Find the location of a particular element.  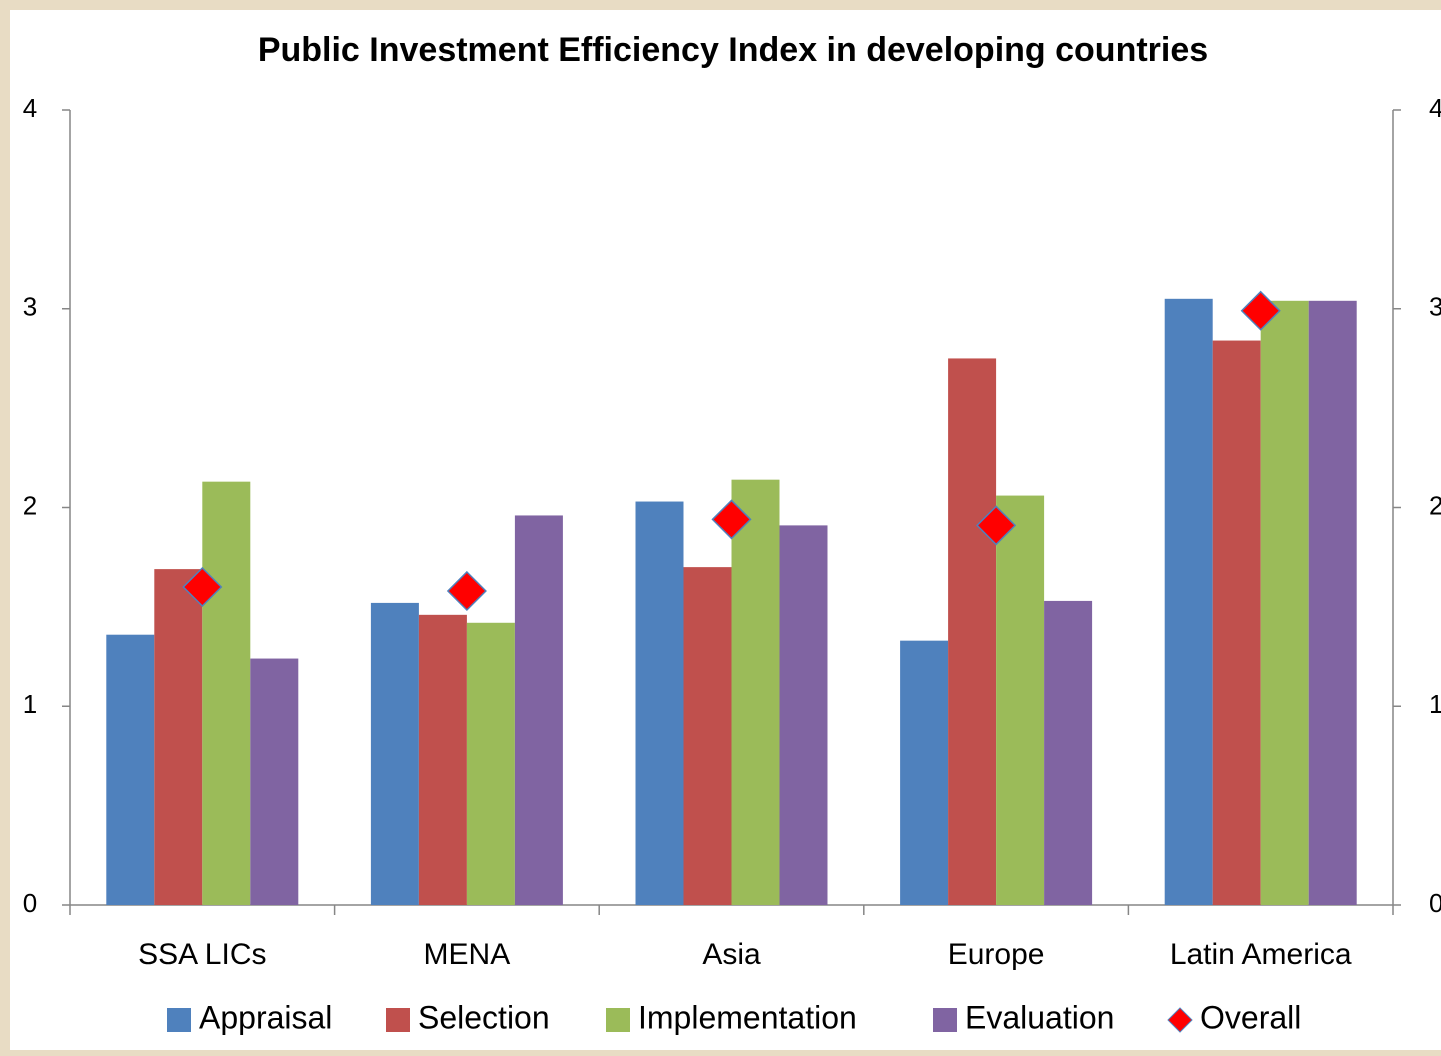

x-tick-label: Europe is located at coordinates (996, 954).